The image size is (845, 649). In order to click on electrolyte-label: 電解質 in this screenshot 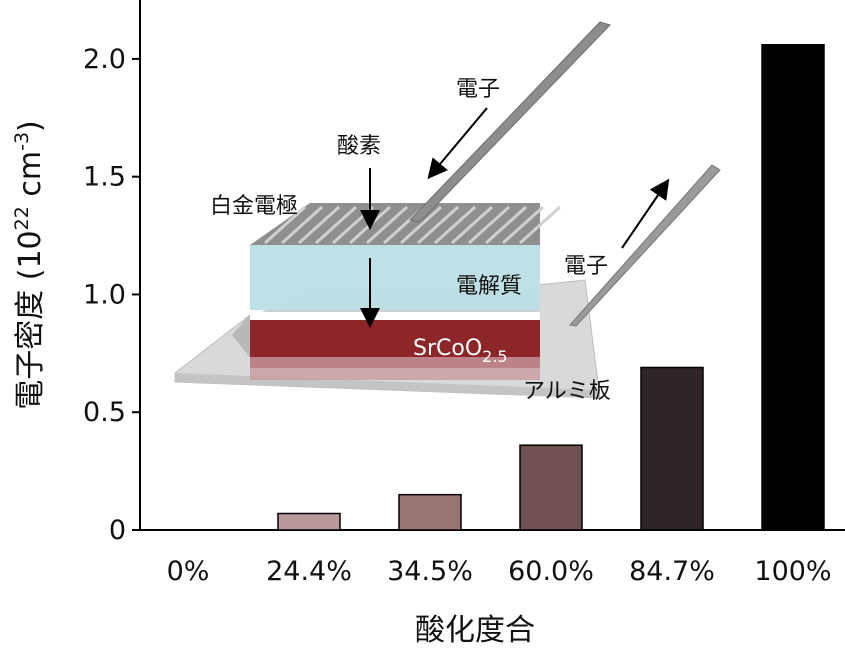, I will do `click(489, 286)`.